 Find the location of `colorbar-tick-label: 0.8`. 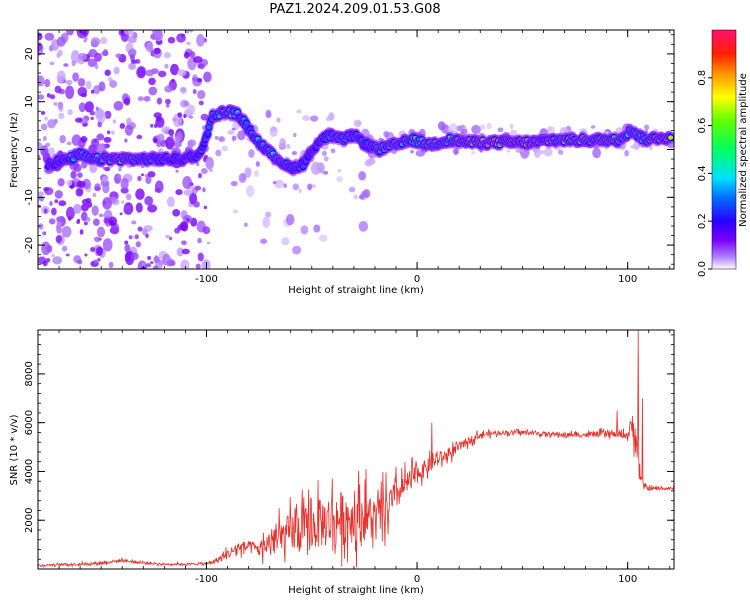

colorbar-tick-label: 0.8 is located at coordinates (702, 78).